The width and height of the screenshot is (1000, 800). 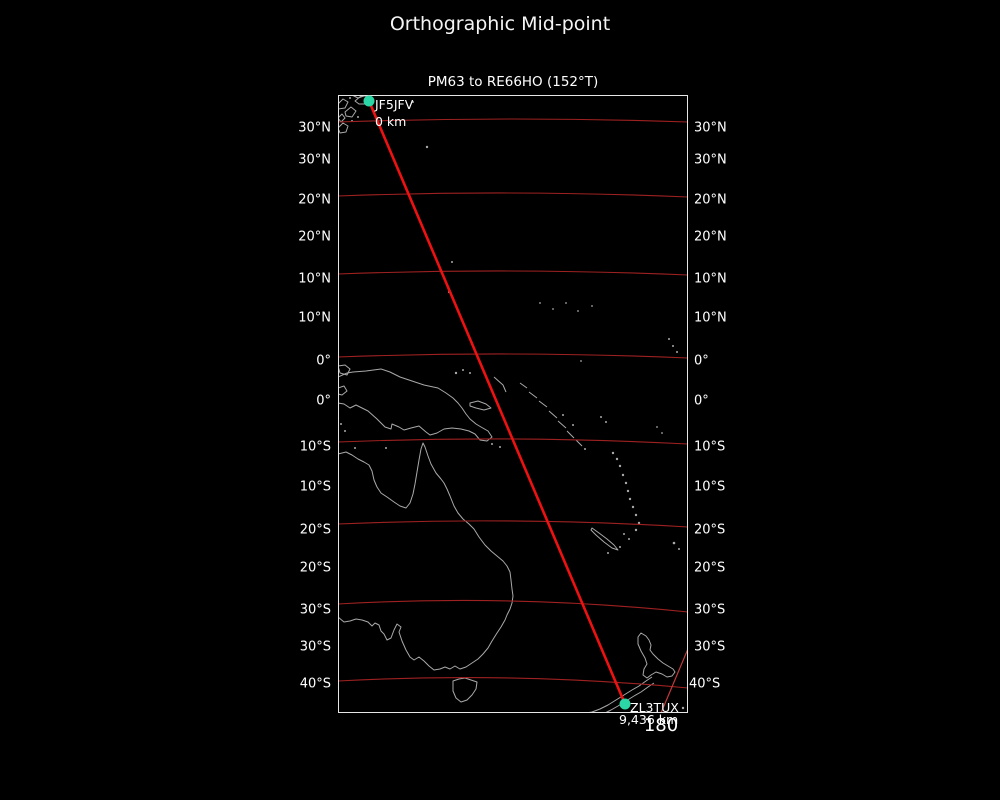 I want to click on map-subtitle: PM63 to RE66HO (152°T), so click(x=513, y=82).